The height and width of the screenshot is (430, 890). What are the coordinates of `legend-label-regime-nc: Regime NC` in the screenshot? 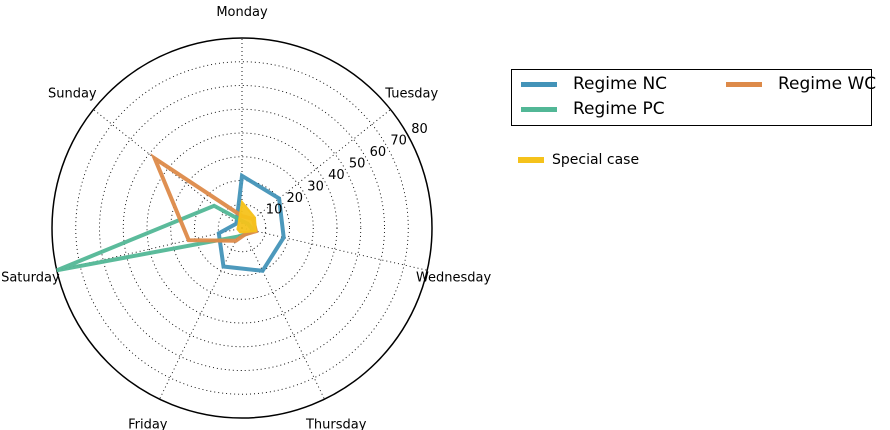 It's located at (620, 84).